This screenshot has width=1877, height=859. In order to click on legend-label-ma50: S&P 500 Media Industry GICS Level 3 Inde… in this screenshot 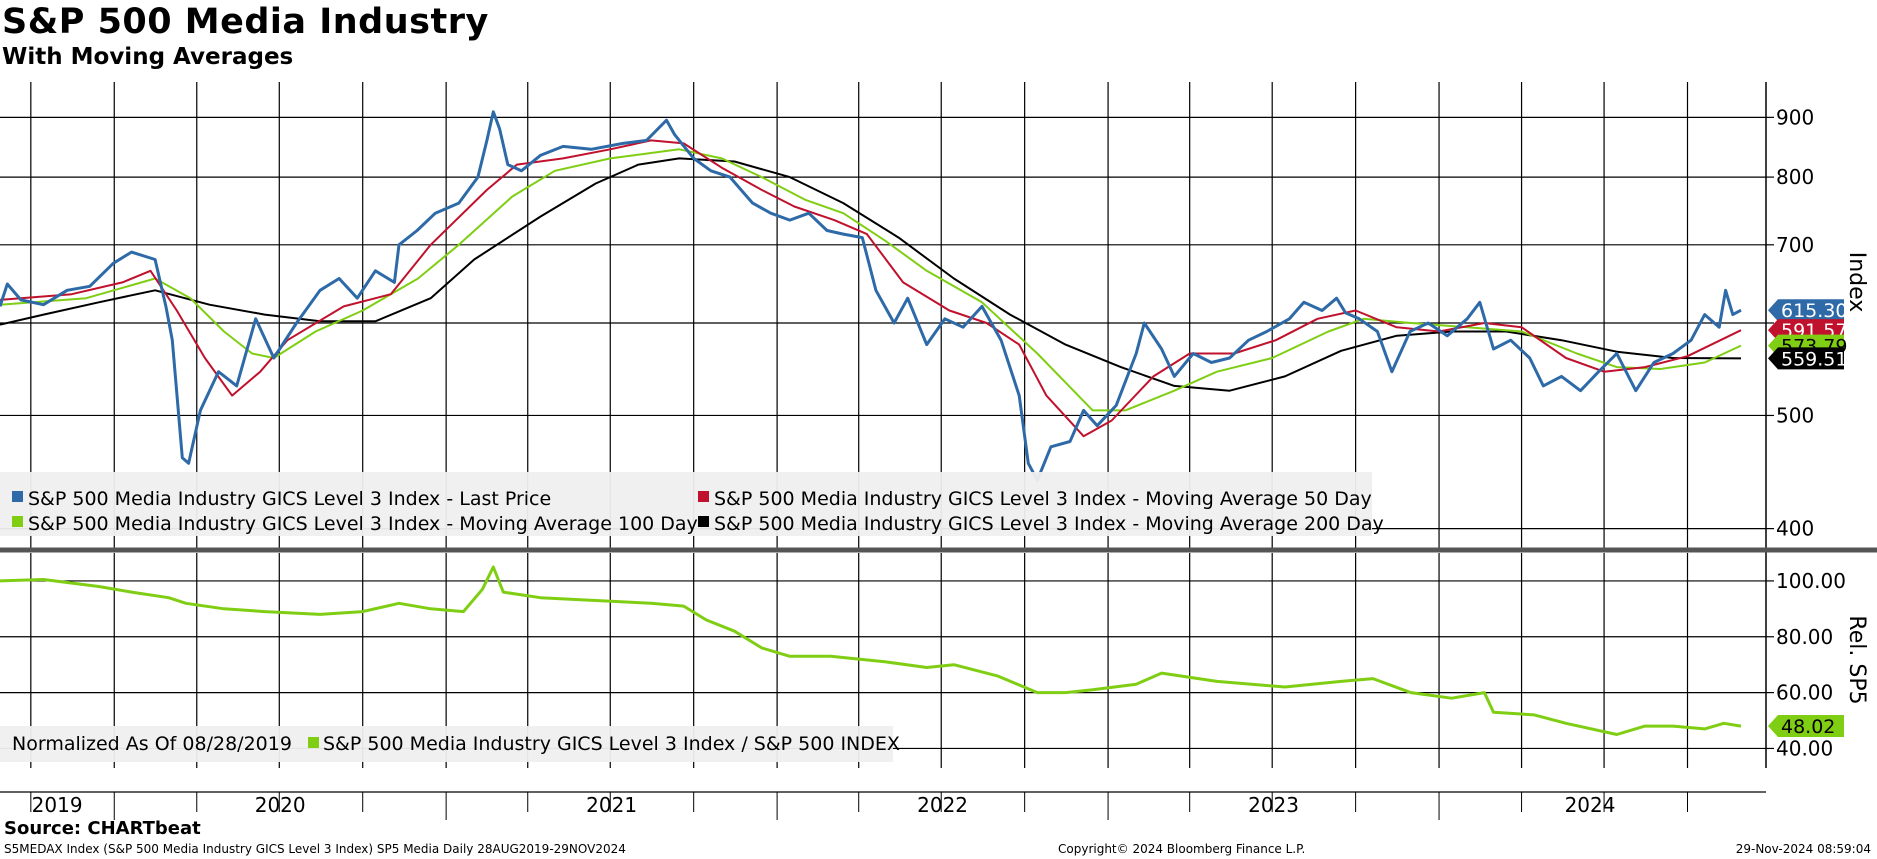, I will do `click(1043, 499)`.